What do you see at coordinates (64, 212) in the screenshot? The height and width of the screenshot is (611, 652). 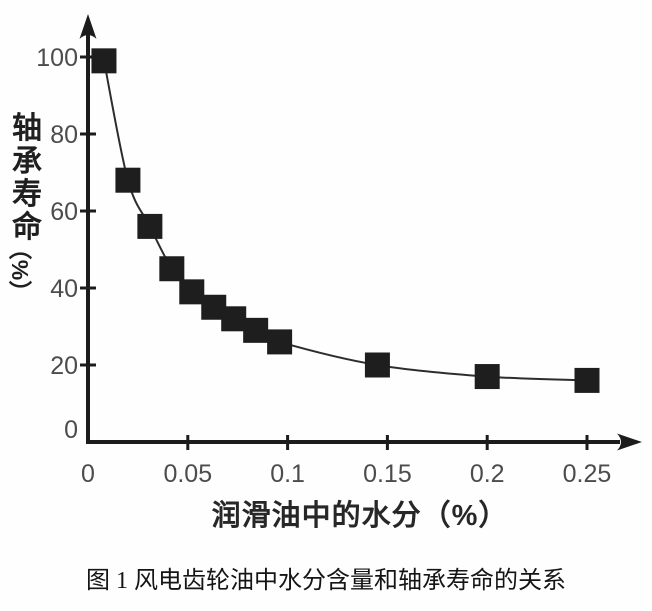 I see `y-tick-label: 60` at bounding box center [64, 212].